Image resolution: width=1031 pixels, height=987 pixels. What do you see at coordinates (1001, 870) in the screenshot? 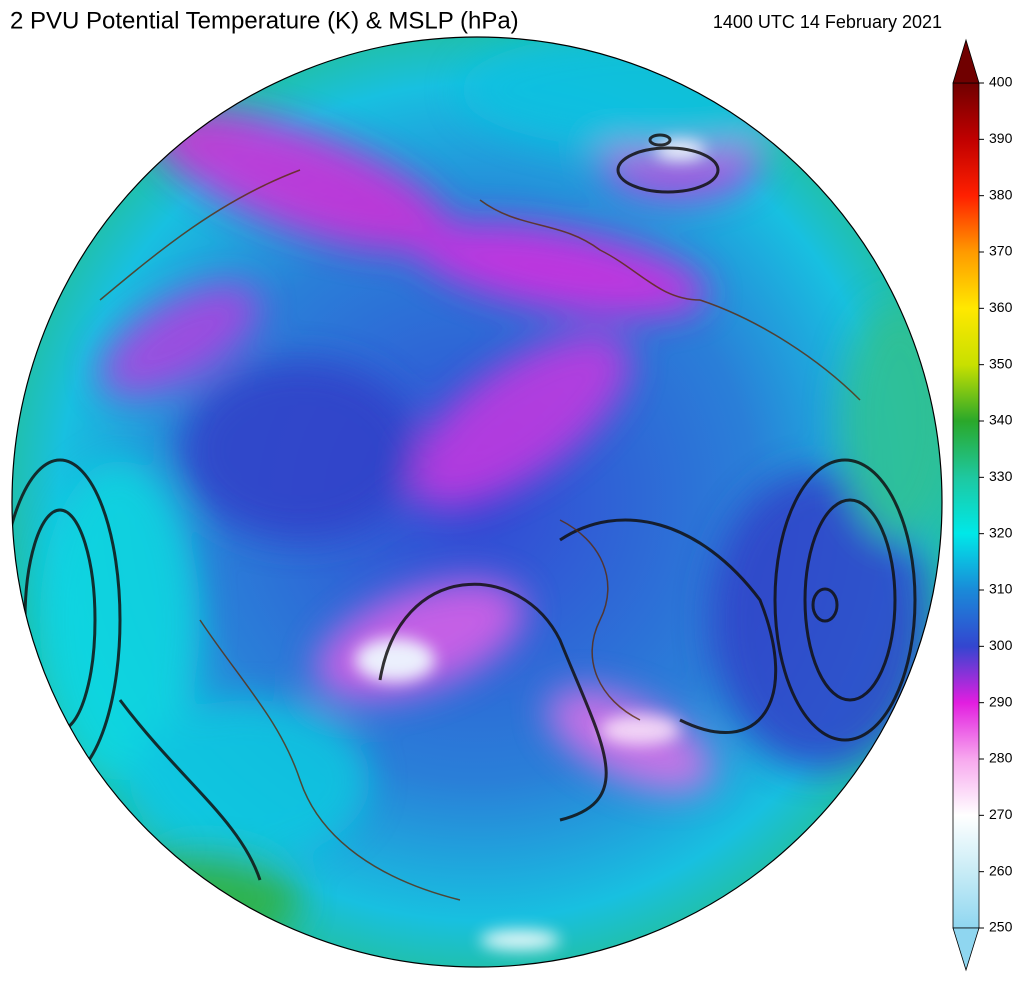
I see `colorbar-tick-label: 260` at bounding box center [1001, 870].